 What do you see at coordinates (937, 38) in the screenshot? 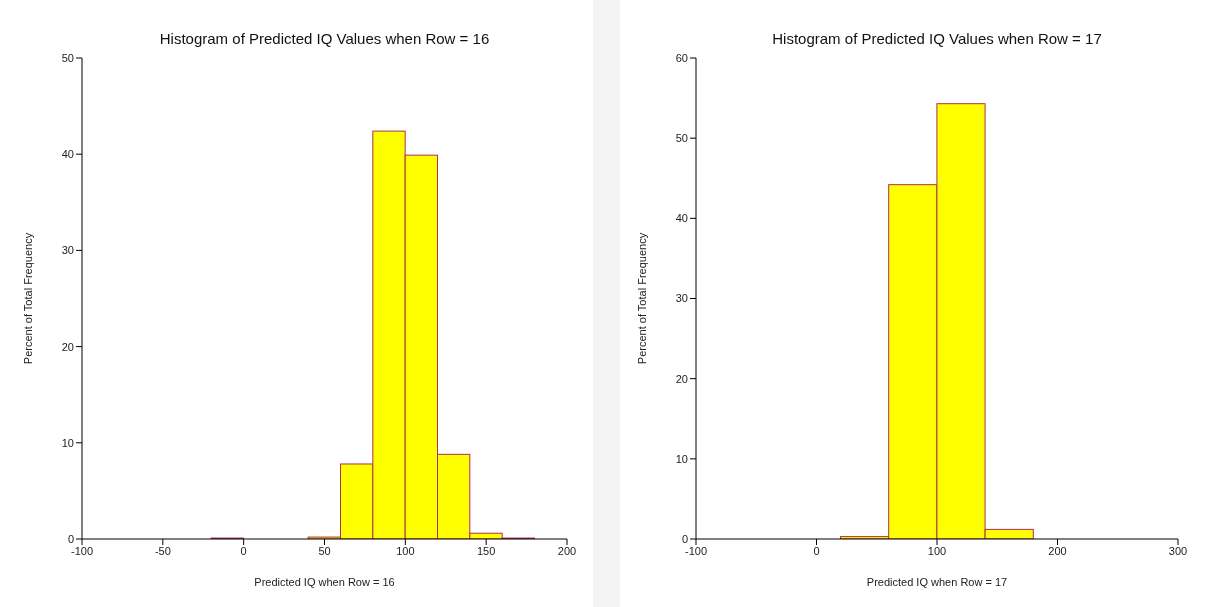
I see `chart-title: Histogram of Predicted IQ Values when Row = 17` at bounding box center [937, 38].